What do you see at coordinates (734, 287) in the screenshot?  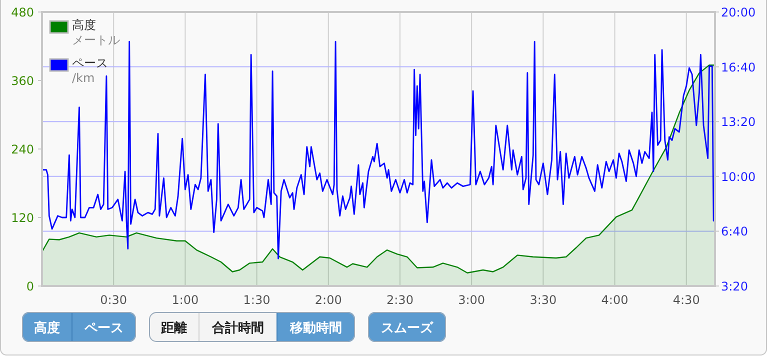 I see `y2-tick-label: 3:20` at bounding box center [734, 287].